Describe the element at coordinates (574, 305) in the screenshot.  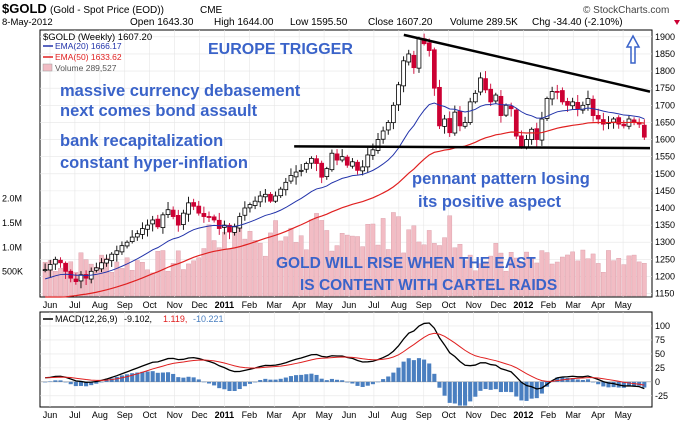
I see `date-tick-label: Mar` at that location.